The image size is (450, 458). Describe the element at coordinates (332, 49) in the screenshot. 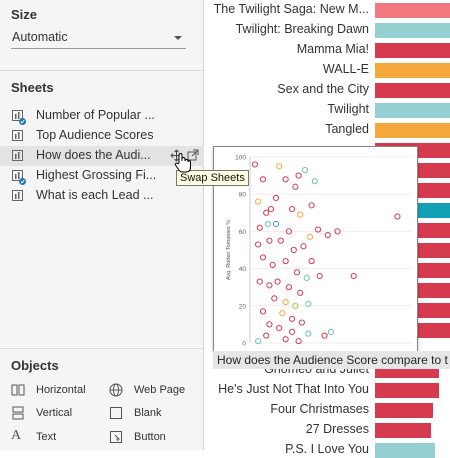

I see `bar-row-label: Mamma Mia!` at that location.